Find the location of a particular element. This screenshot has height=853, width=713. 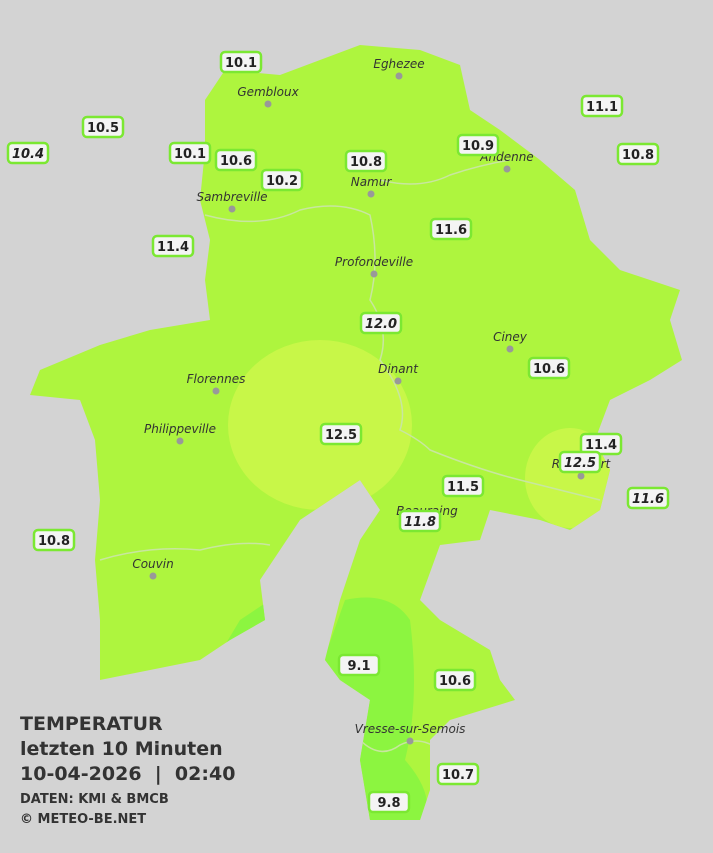

city-label: Namur is located at coordinates (372, 182).